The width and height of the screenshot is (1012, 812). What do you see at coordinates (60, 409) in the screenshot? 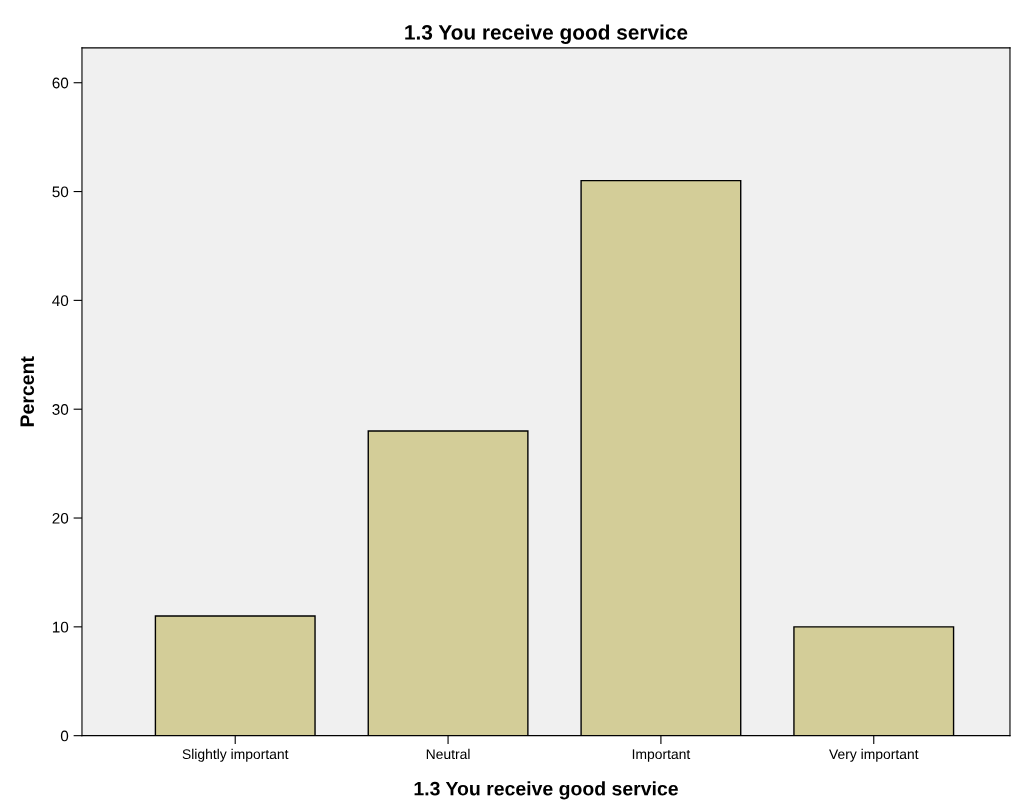
I see `y-tick-label: 30` at bounding box center [60, 409].